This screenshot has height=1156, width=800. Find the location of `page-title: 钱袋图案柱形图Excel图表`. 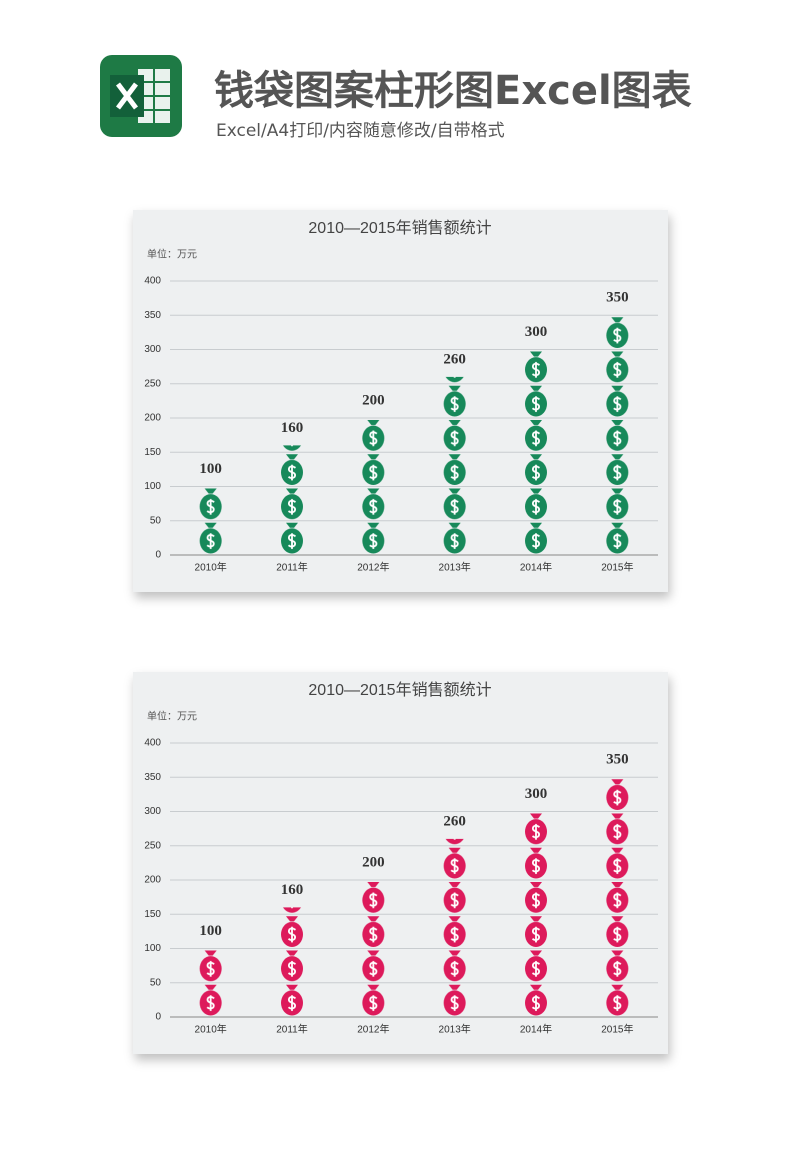

page-title: 钱袋图案柱形图Excel图表 is located at coordinates (453, 91).